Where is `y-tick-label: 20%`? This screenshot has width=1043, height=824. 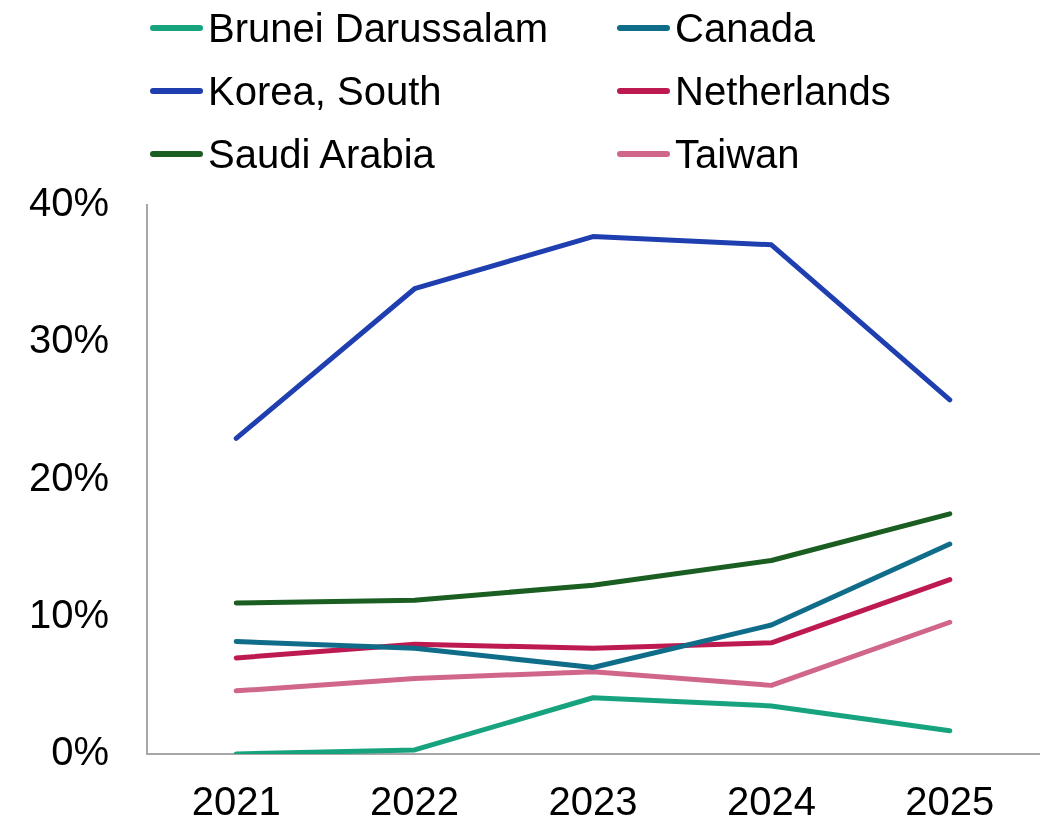
y-tick-label: 20% is located at coordinates (68, 476).